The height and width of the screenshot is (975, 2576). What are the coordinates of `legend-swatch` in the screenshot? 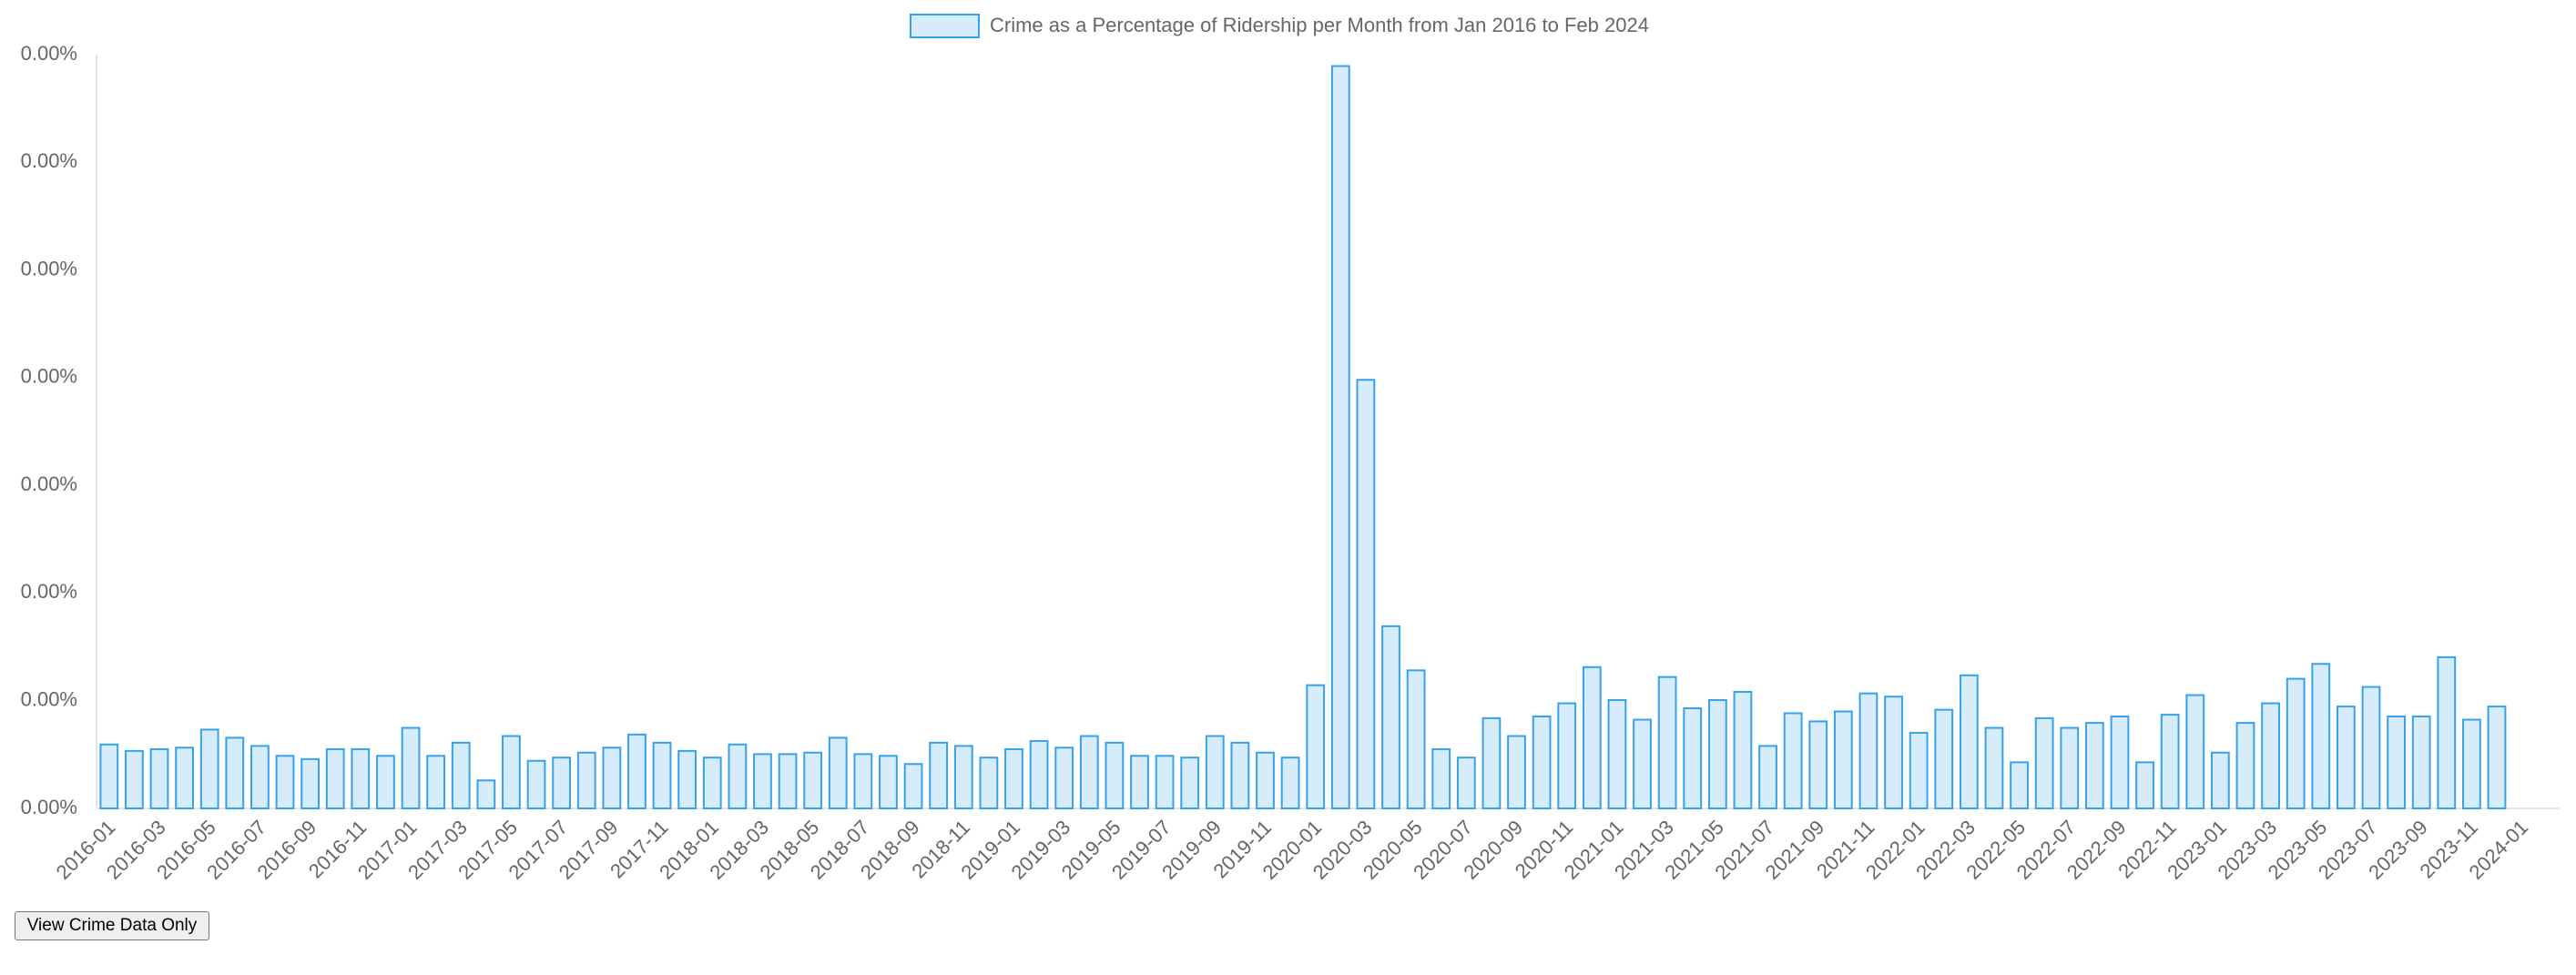 It's located at (945, 26).